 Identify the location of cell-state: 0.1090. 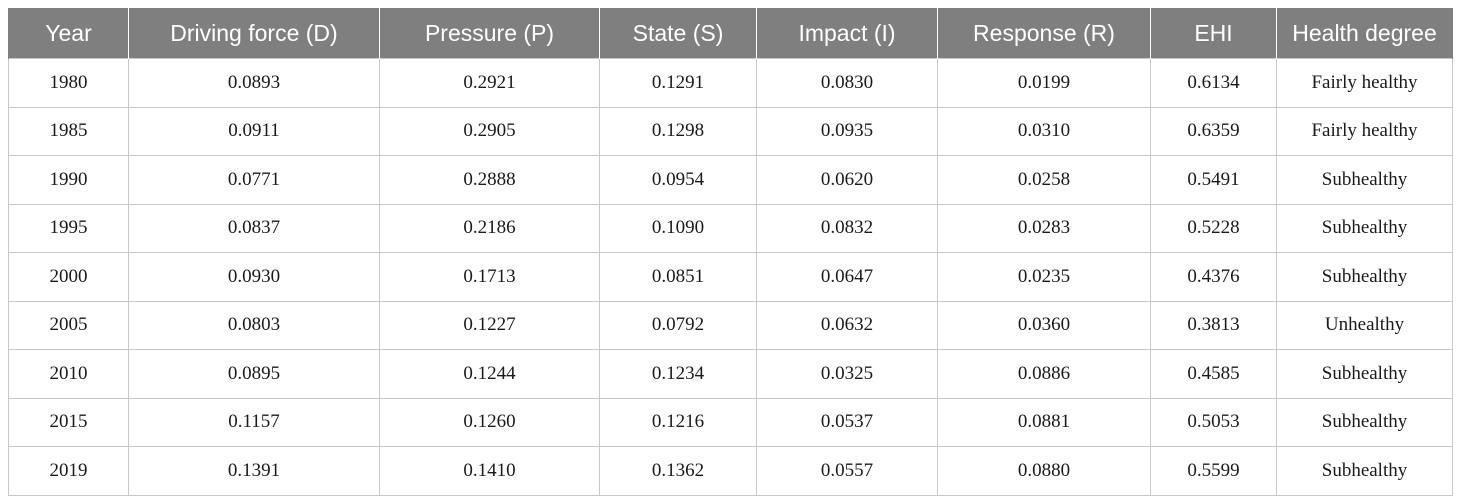
(678, 228).